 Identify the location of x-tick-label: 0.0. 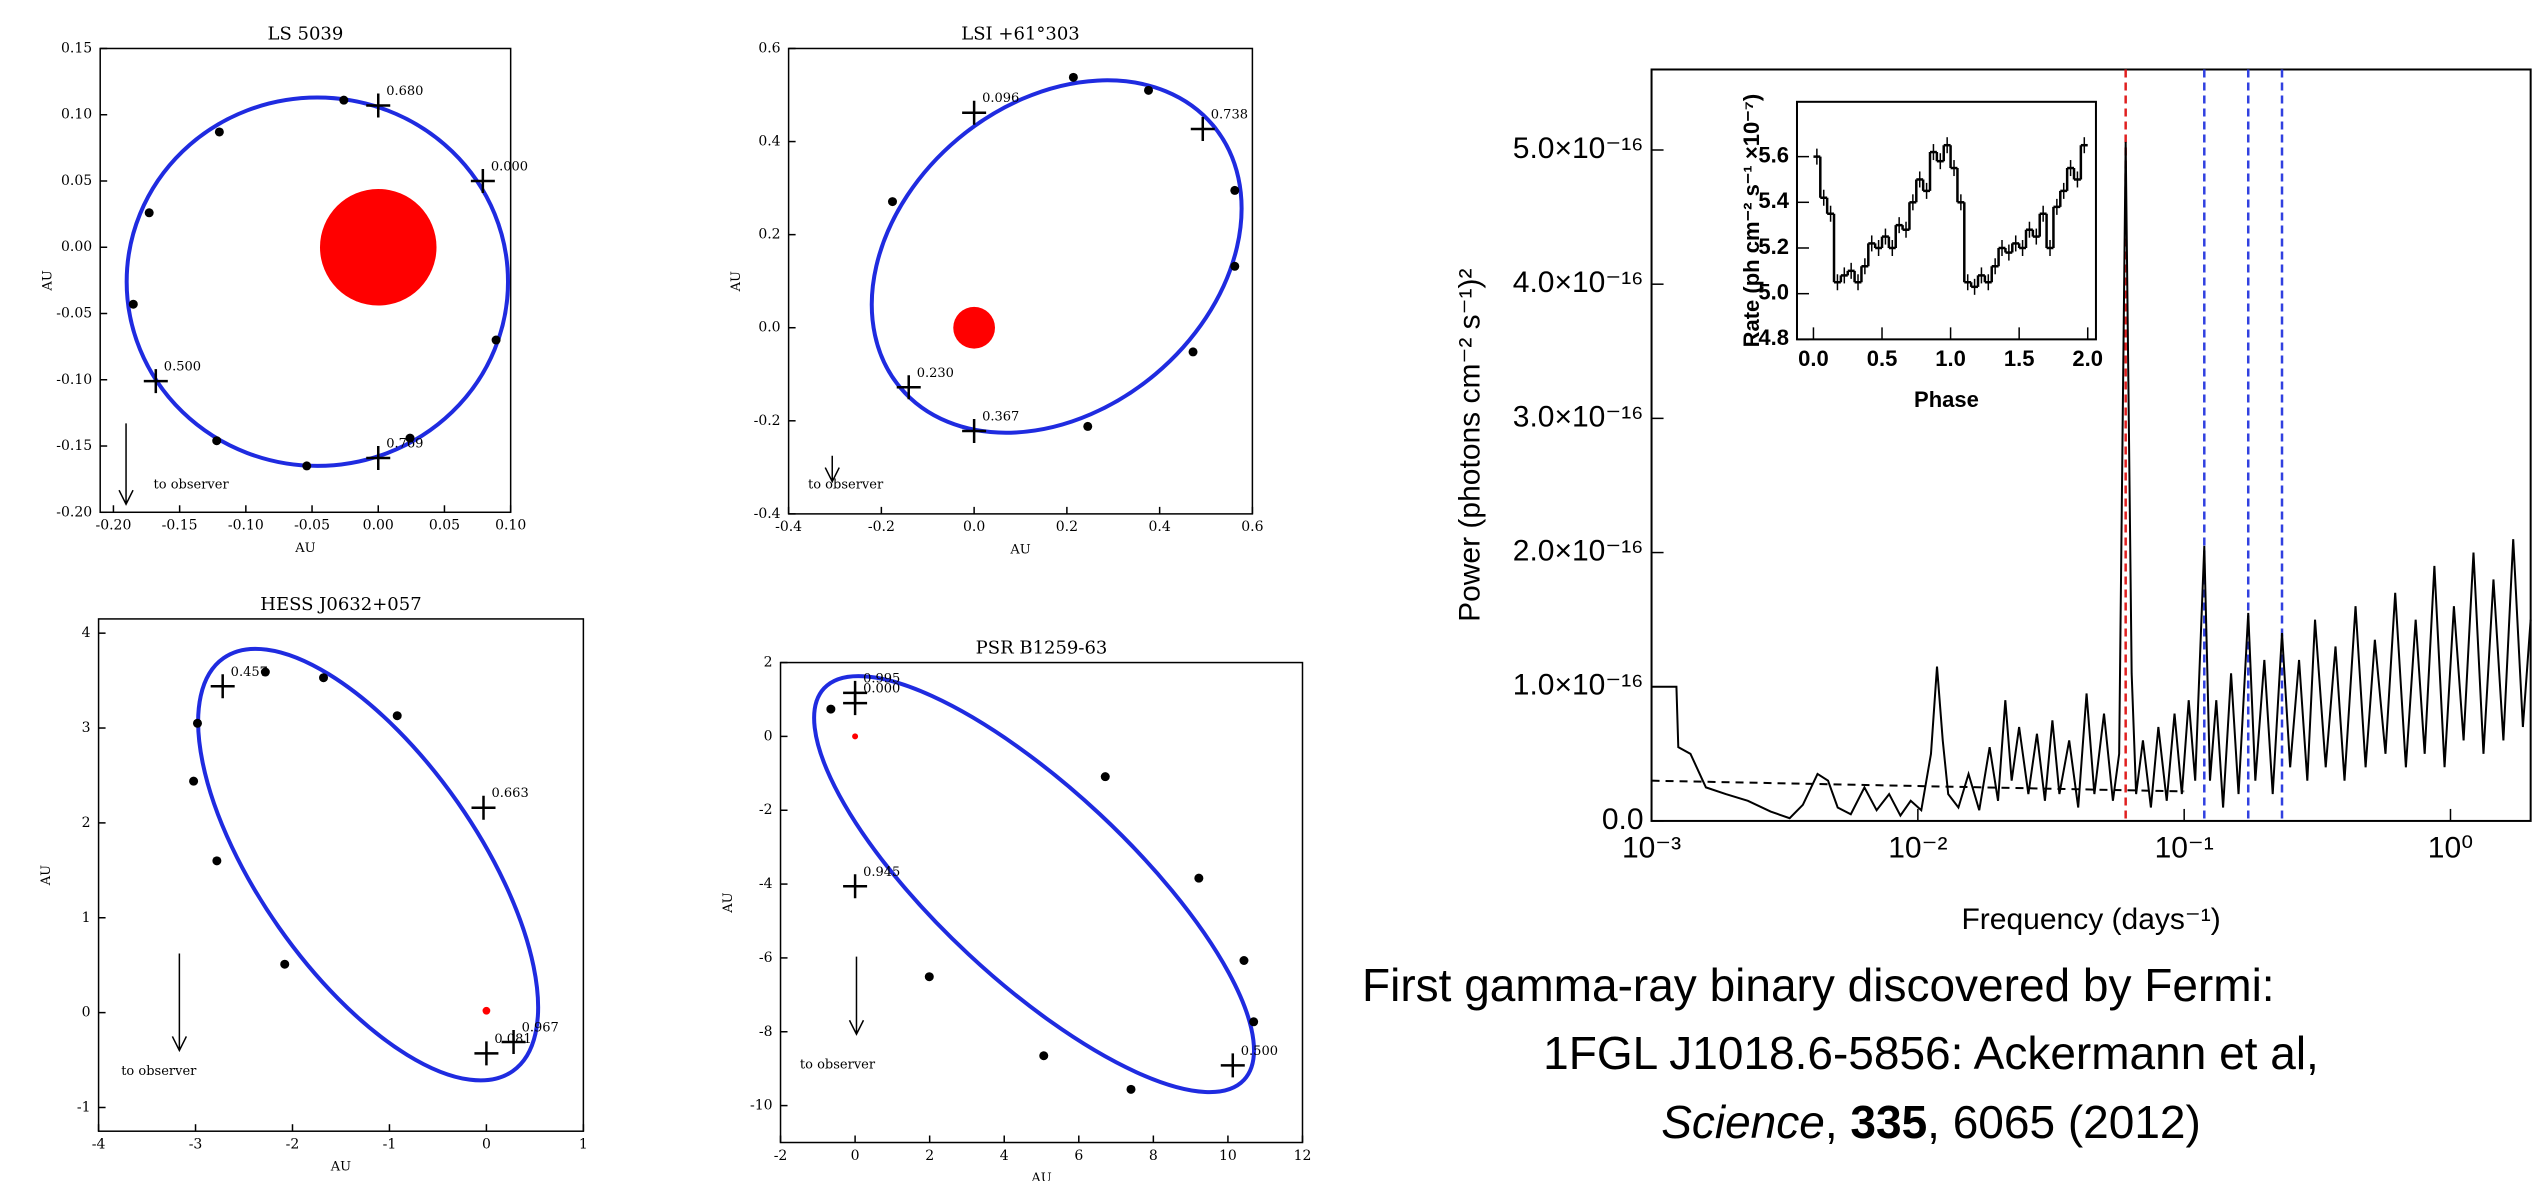
(1813, 358).